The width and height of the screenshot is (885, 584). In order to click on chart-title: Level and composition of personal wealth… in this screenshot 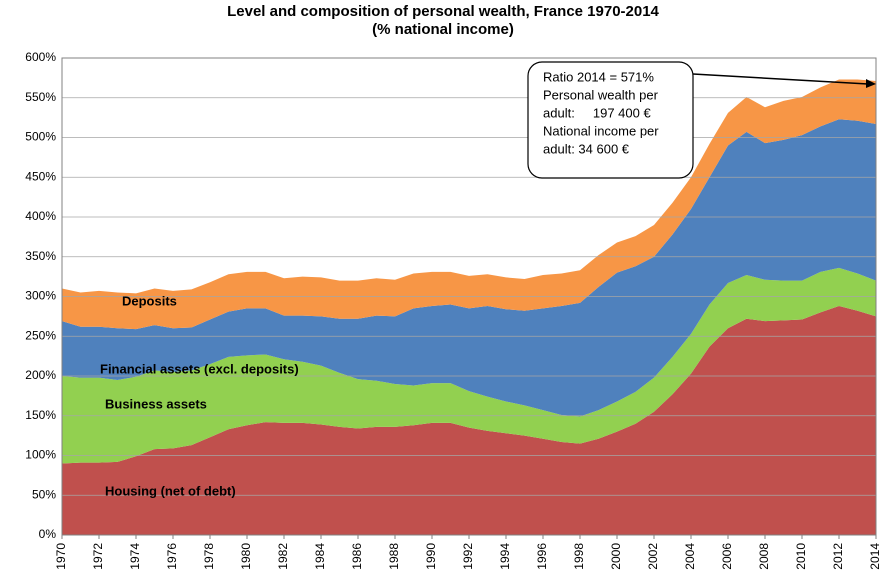, I will do `click(443, 11)`.